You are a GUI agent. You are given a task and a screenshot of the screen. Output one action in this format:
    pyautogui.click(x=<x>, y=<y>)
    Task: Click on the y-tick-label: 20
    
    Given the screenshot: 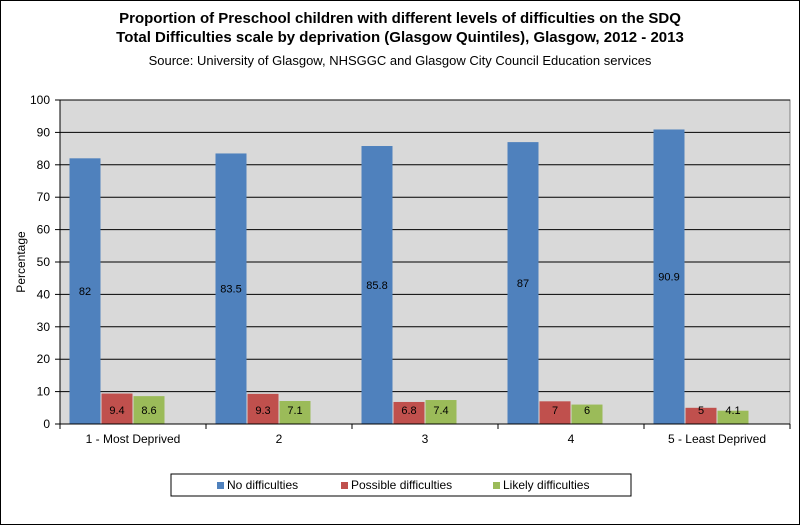 What is the action you would take?
    pyautogui.click(x=44, y=359)
    